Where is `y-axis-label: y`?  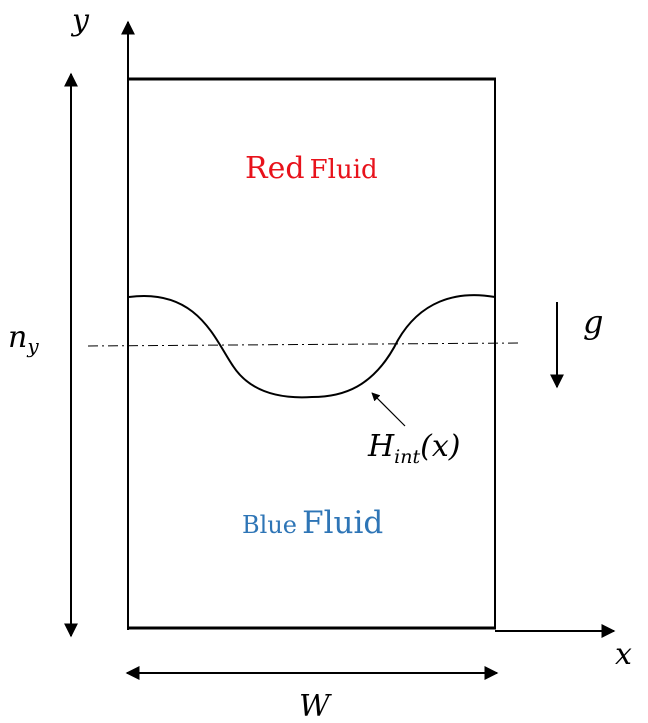 y-axis-label: y is located at coordinates (80, 20).